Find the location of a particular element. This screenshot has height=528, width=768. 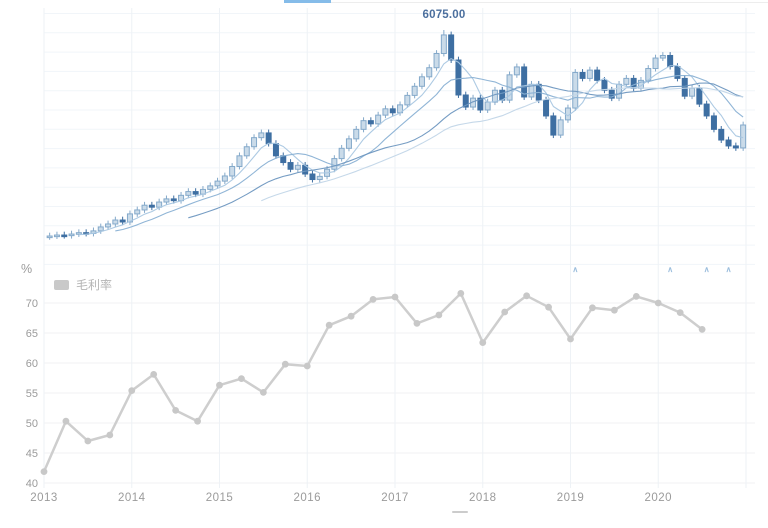

panel-resize-handle is located at coordinates (460, 512).